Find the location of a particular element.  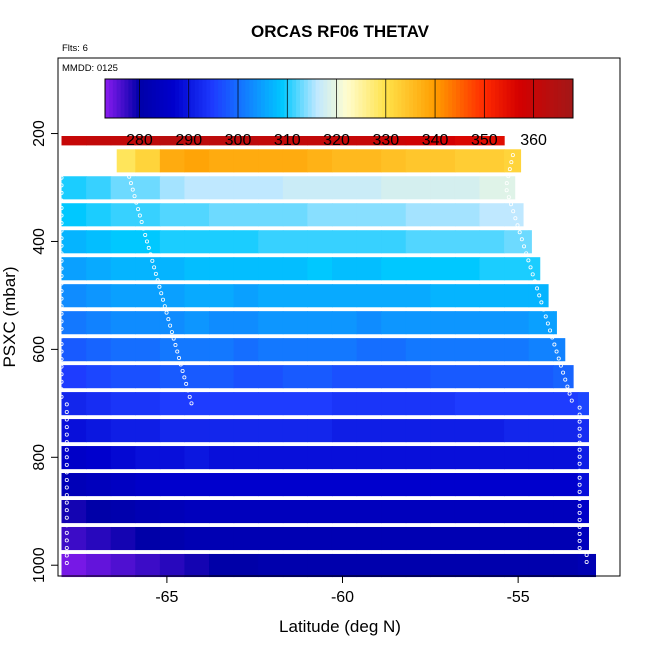

colorbar-tick-label: 280 is located at coordinates (139, 140).